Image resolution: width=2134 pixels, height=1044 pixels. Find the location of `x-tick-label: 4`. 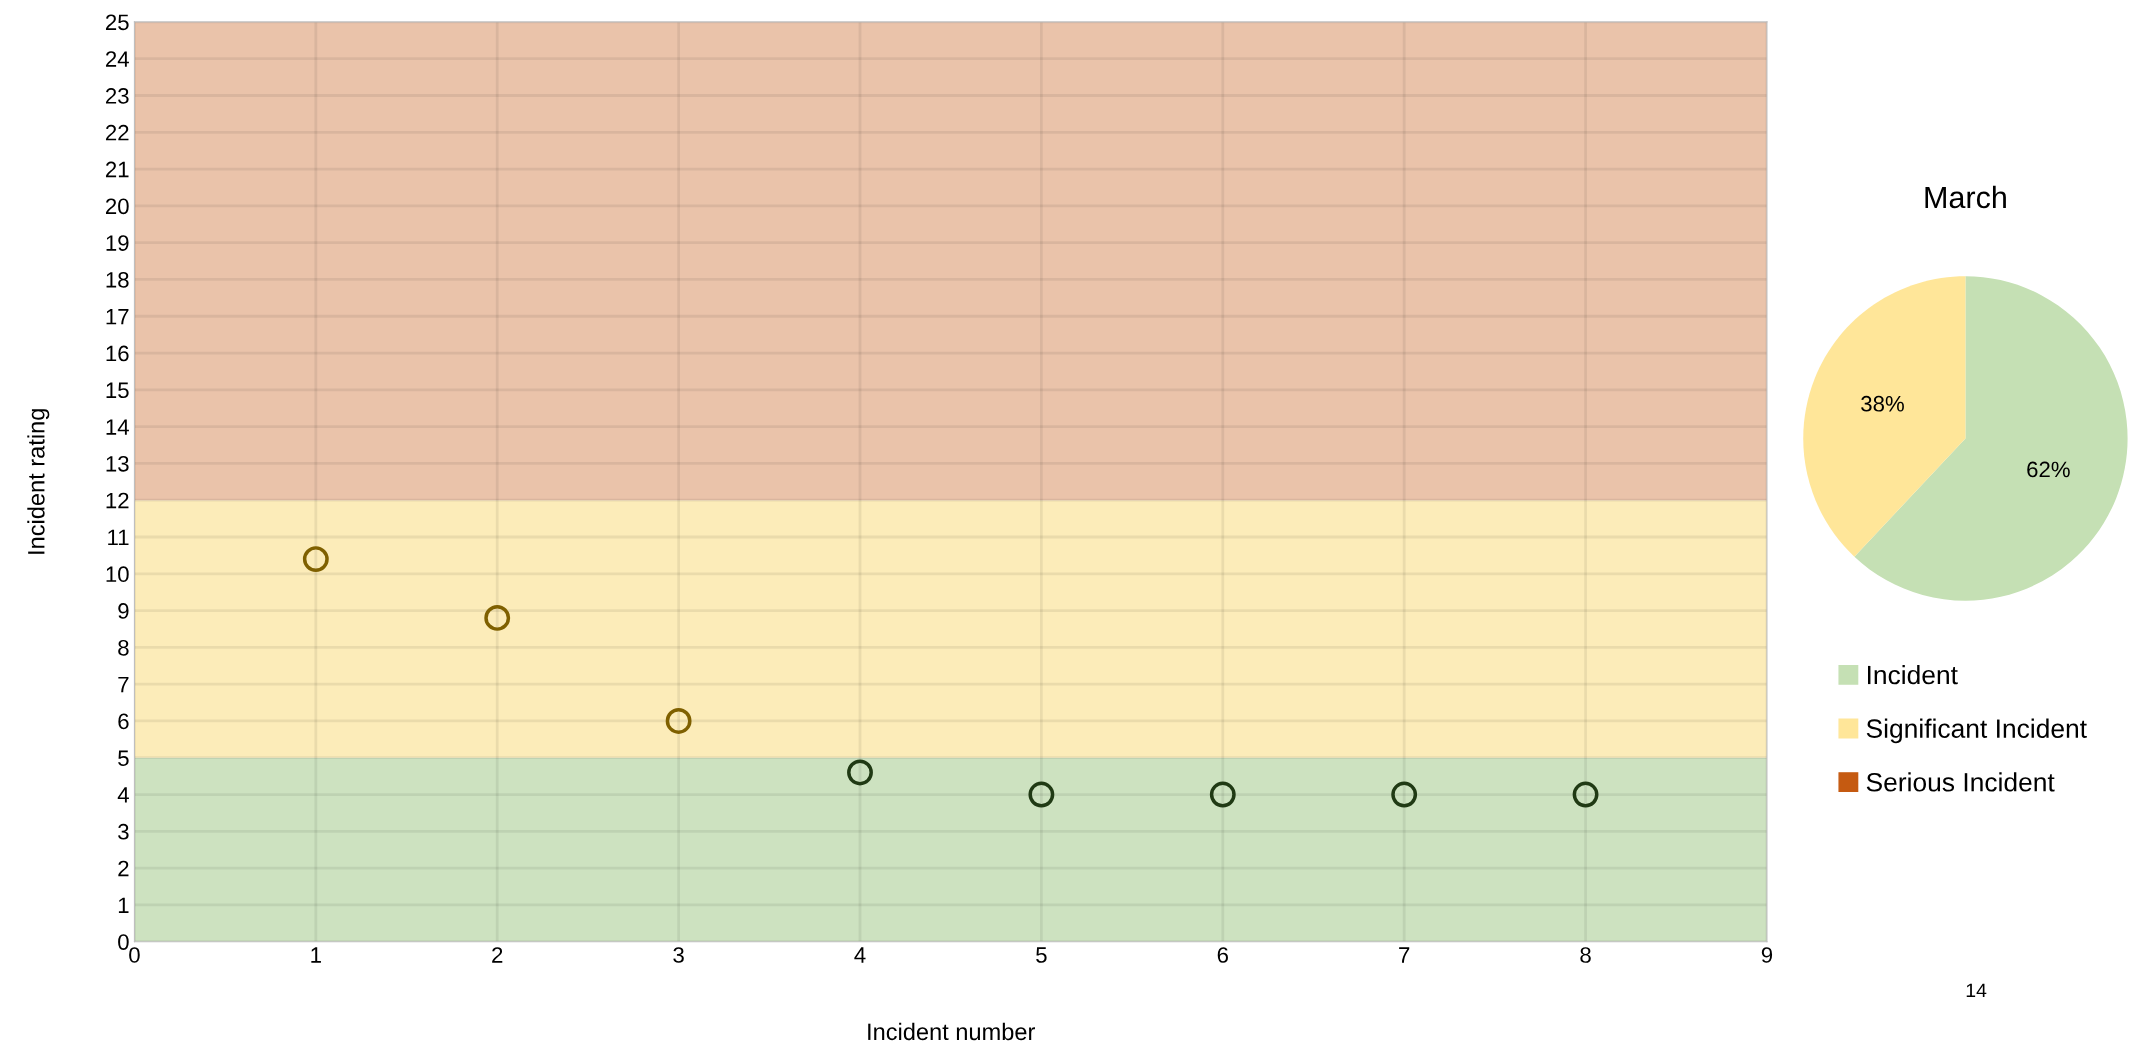

x-tick-label: 4 is located at coordinates (860, 955).